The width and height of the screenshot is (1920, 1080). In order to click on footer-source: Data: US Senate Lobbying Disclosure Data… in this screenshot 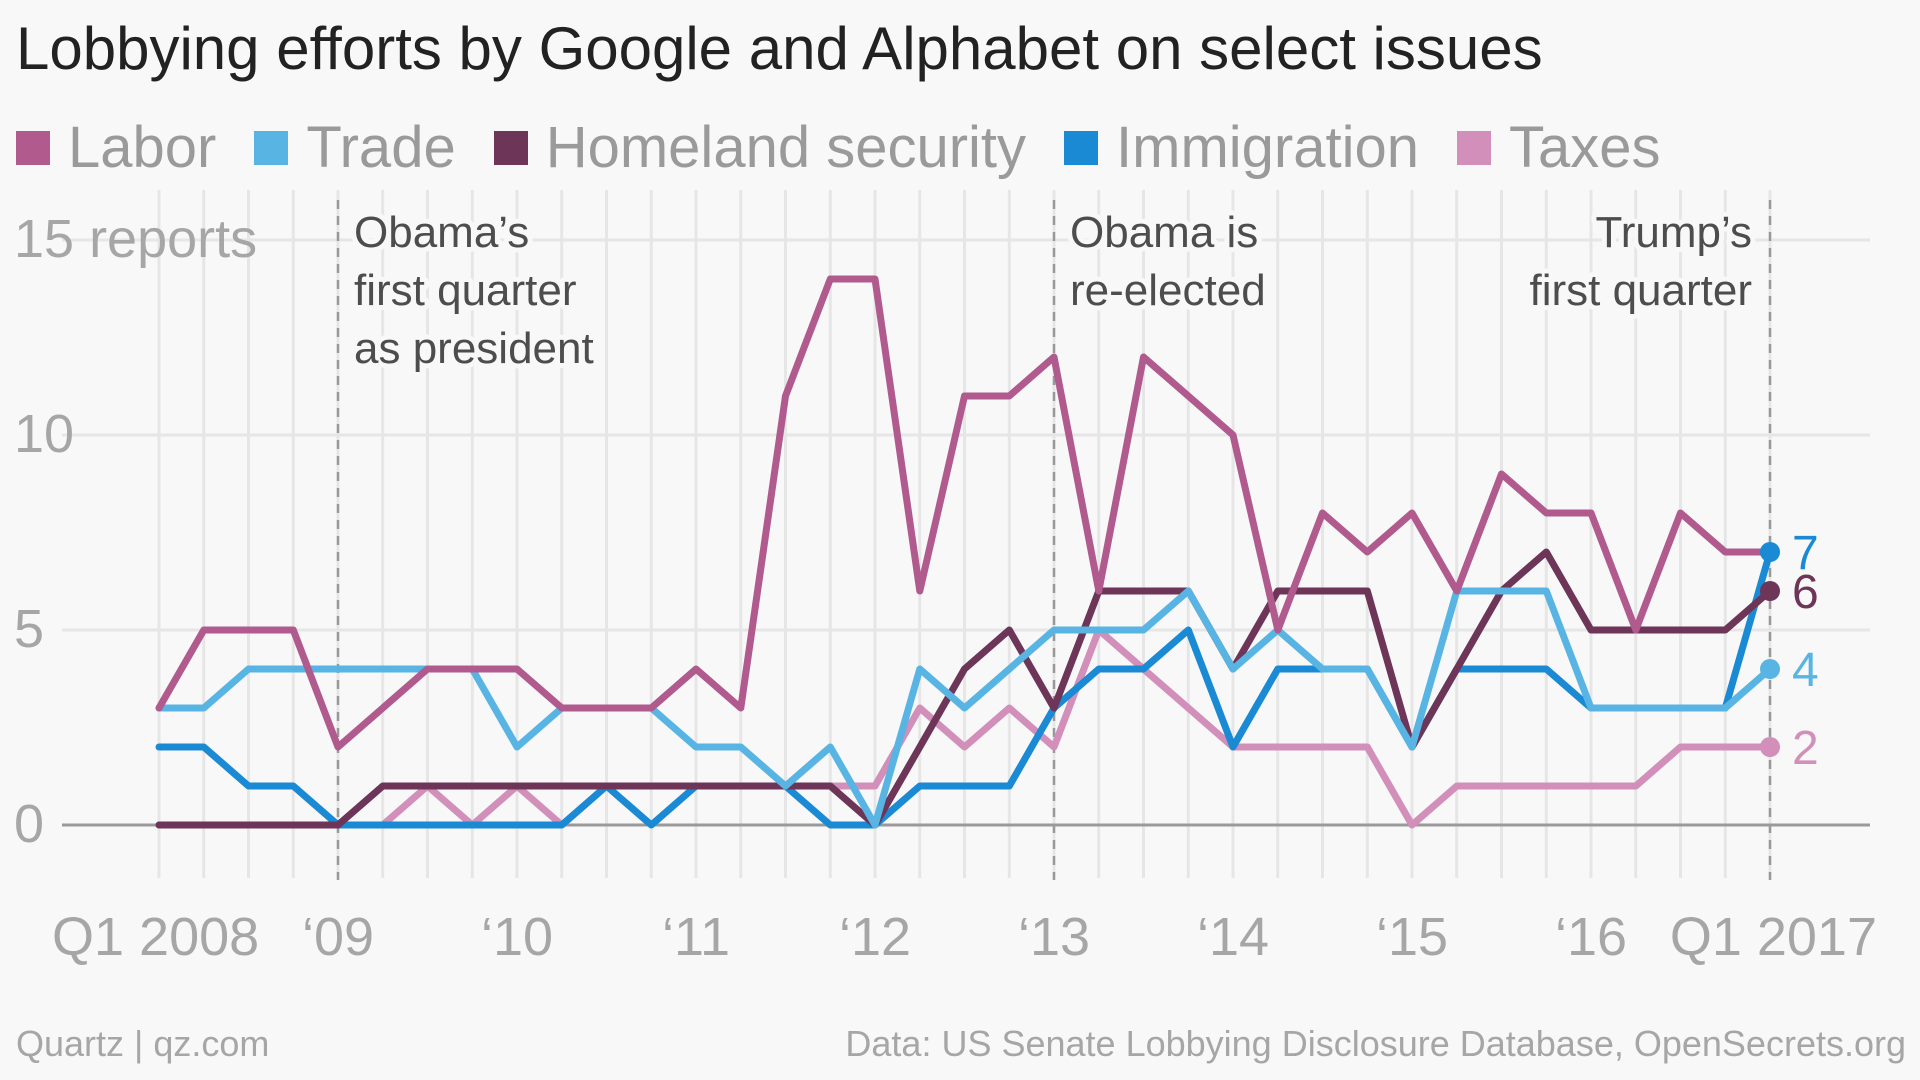, I will do `click(1375, 1043)`.